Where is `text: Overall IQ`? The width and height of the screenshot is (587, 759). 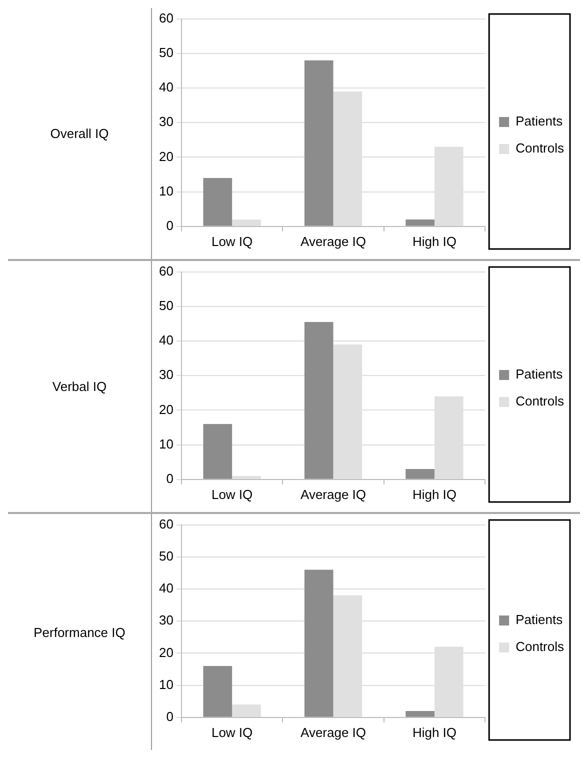
text: Overall IQ is located at coordinates (79, 134).